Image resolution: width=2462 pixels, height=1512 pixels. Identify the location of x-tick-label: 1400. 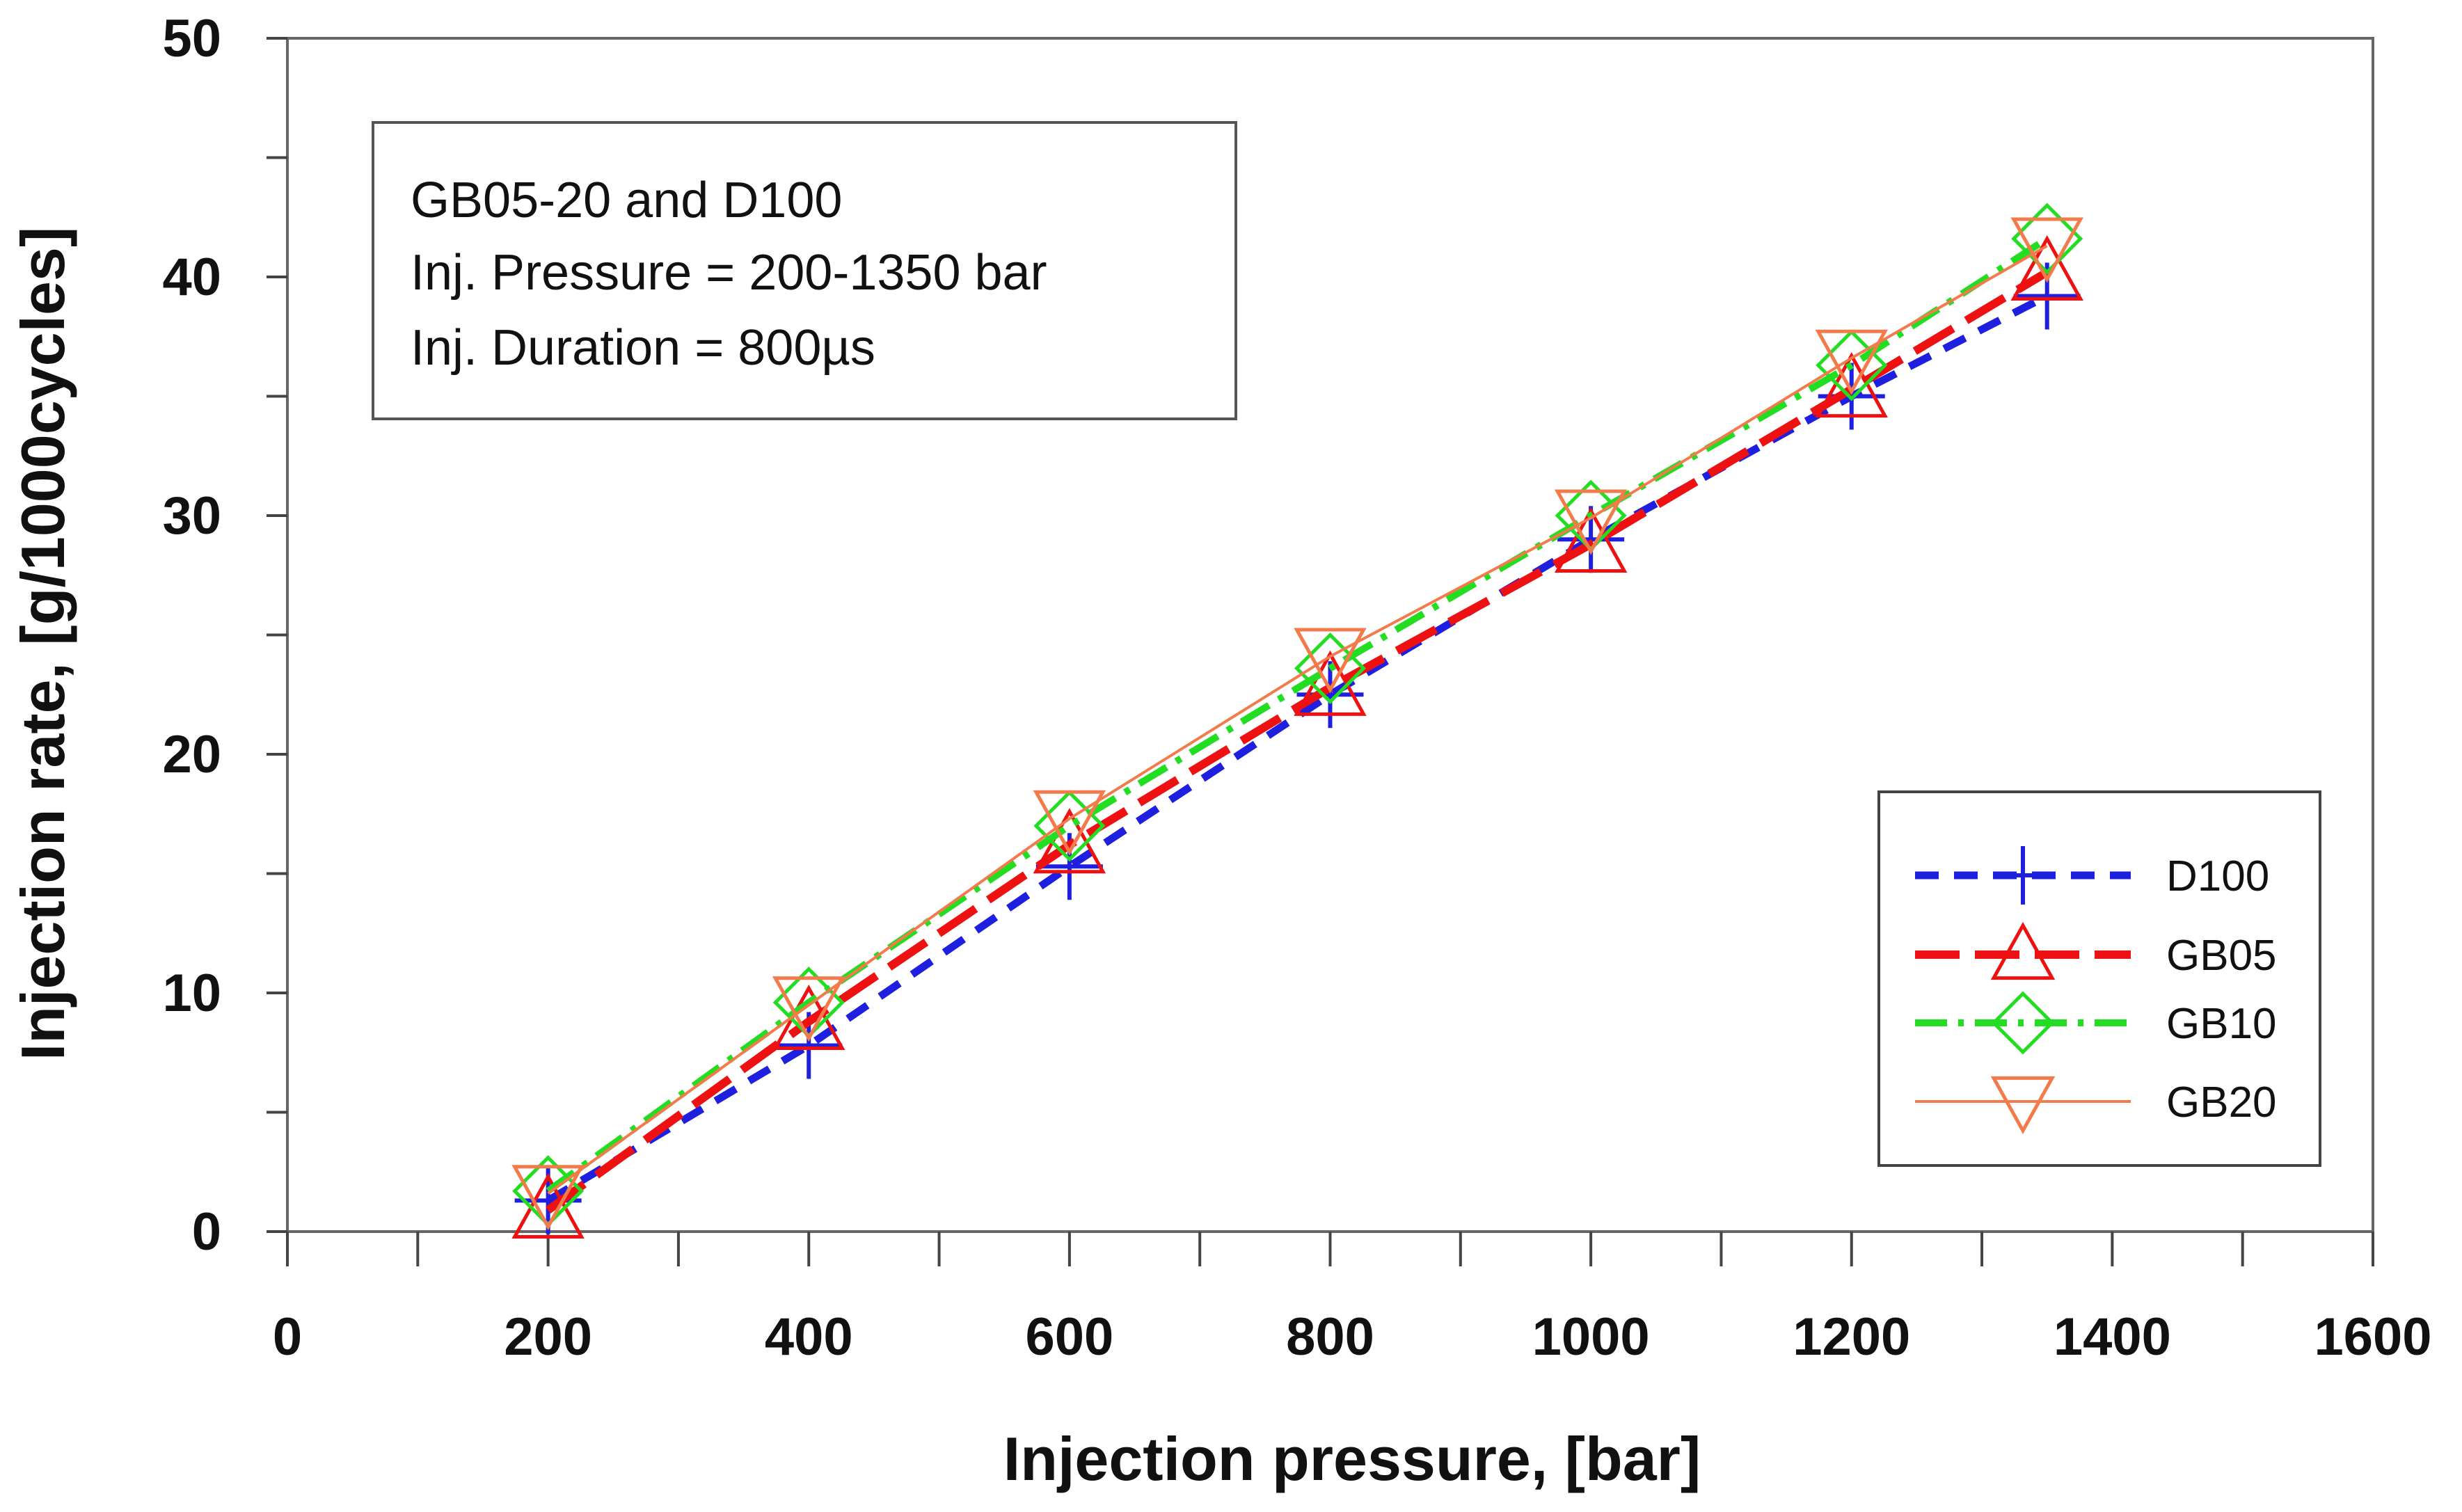
(2112, 1337).